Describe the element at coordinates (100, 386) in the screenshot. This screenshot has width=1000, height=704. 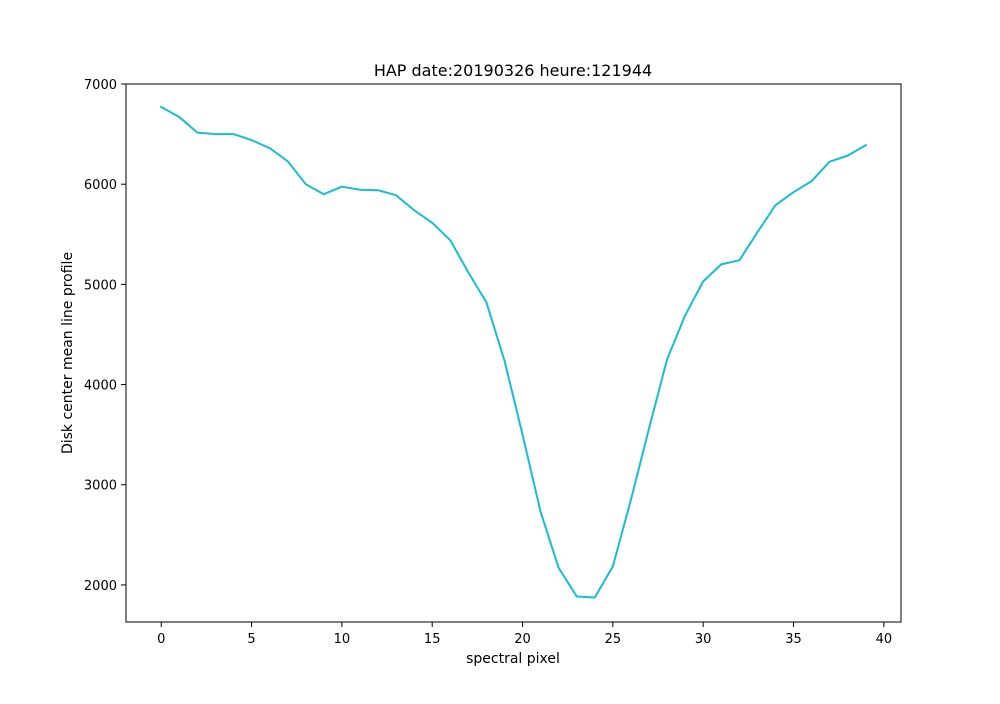
I see `y-tick-label: 4000` at that location.